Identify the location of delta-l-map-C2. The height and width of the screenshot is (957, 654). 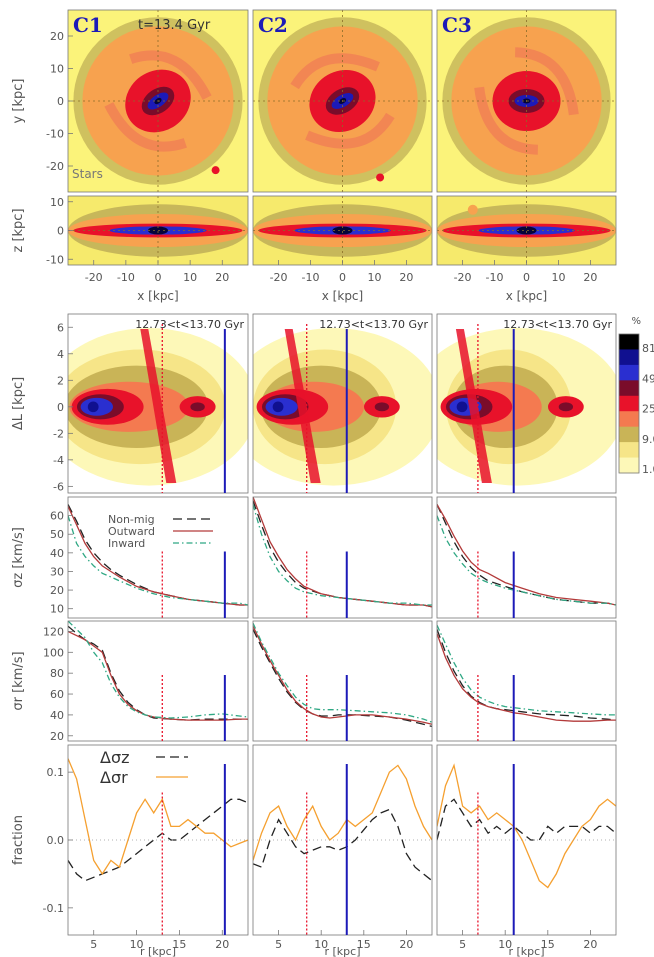
(342, 403).